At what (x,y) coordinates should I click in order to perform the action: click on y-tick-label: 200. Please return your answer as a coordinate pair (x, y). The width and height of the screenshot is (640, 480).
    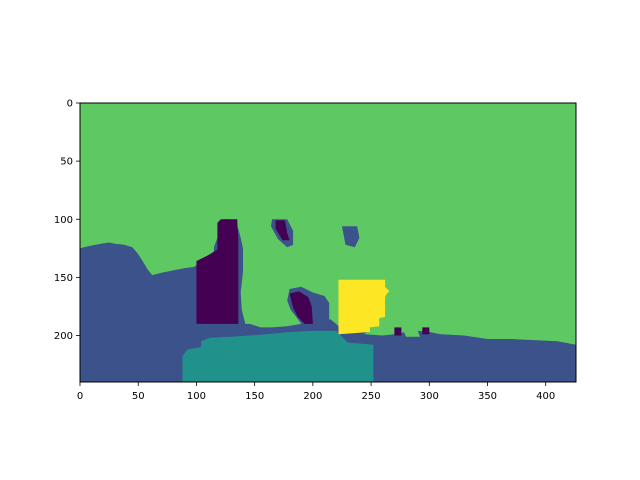
    Looking at the image, I should click on (63, 336).